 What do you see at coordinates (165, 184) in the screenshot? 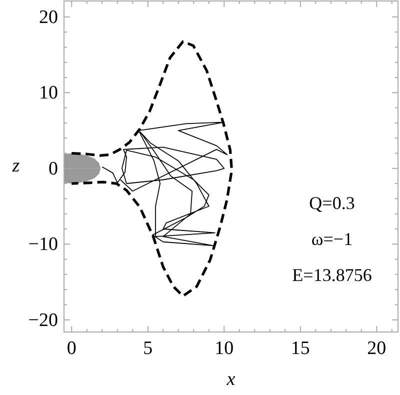
I see `line-series` at bounding box center [165, 184].